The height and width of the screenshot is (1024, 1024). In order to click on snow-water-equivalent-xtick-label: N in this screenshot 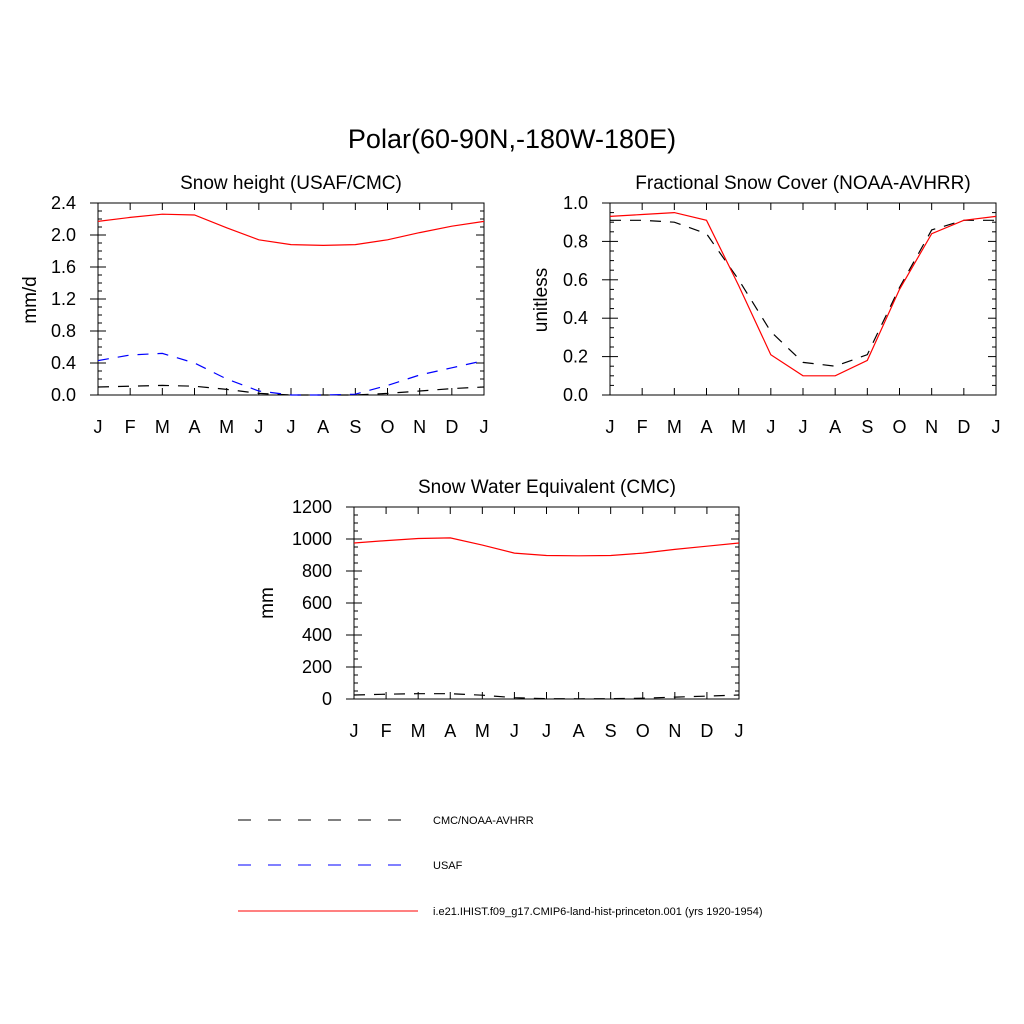, I will do `click(674, 731)`.